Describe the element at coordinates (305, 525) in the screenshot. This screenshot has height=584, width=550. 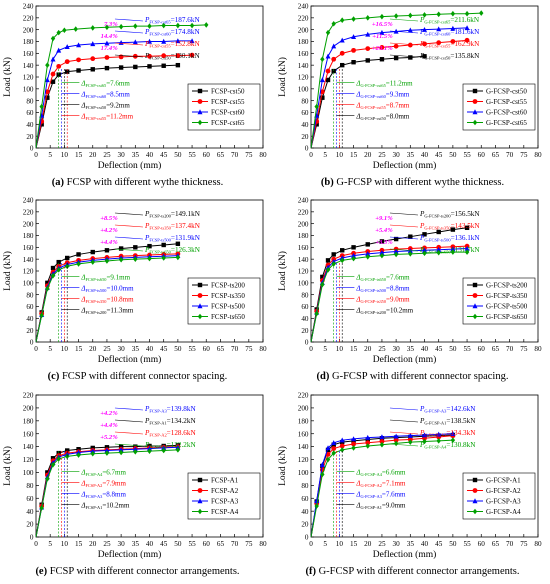
I see `y-tick-label: 20` at that location.